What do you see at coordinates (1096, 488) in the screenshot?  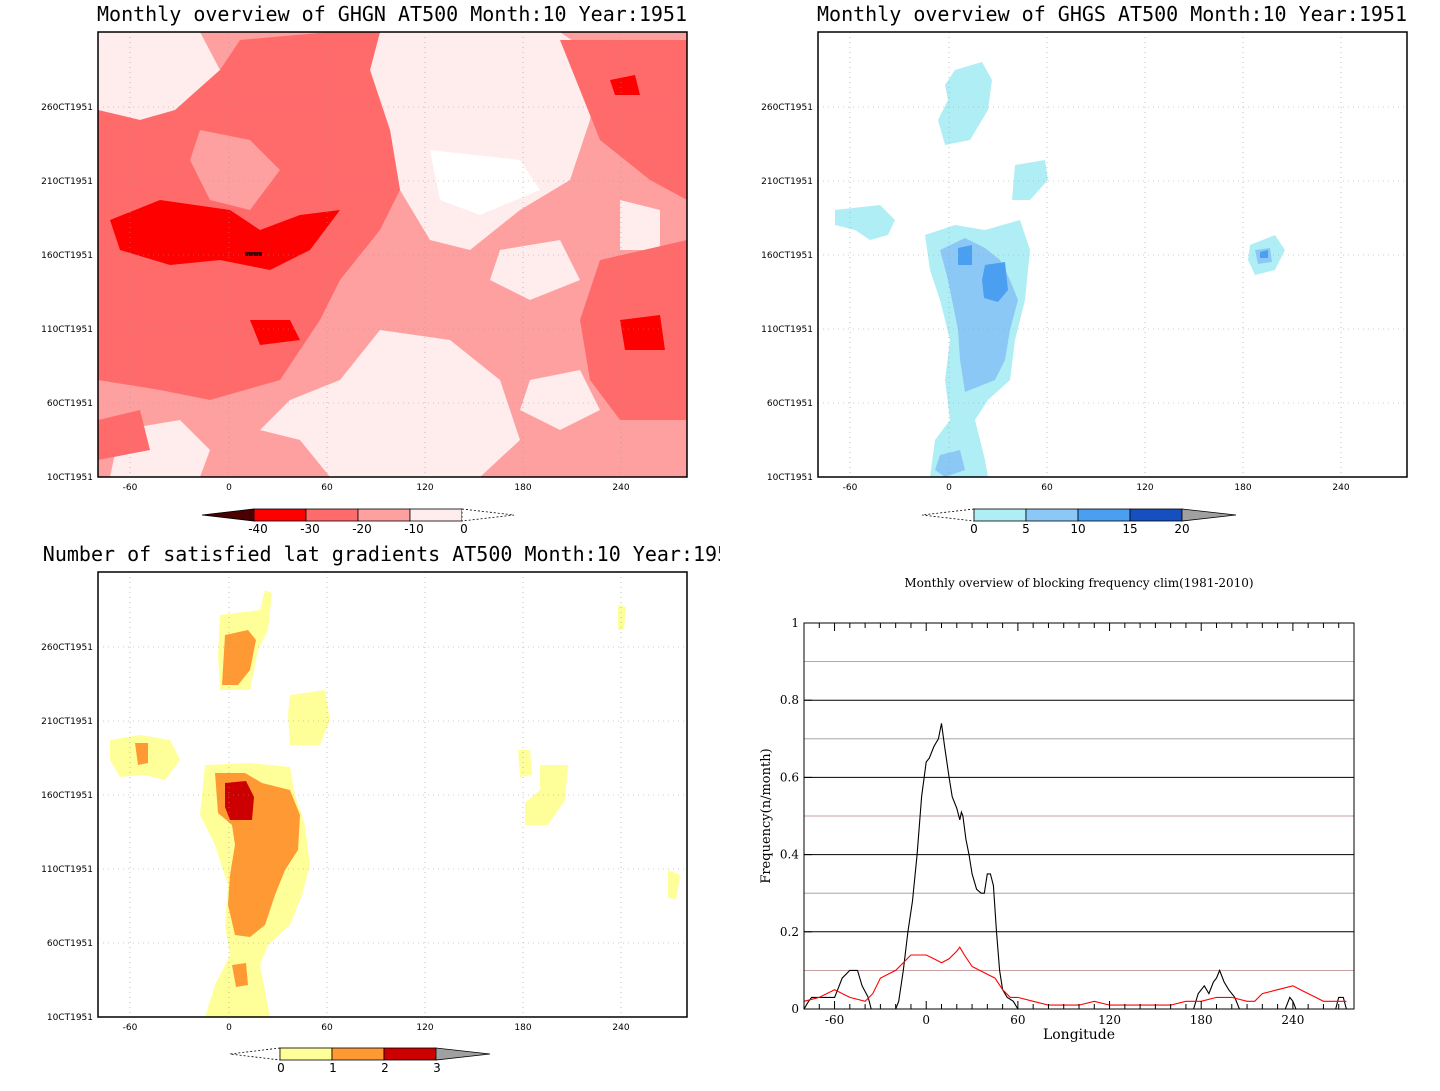 I see `ghgs-xticks: -60 0 60 120 180 240` at bounding box center [1096, 488].